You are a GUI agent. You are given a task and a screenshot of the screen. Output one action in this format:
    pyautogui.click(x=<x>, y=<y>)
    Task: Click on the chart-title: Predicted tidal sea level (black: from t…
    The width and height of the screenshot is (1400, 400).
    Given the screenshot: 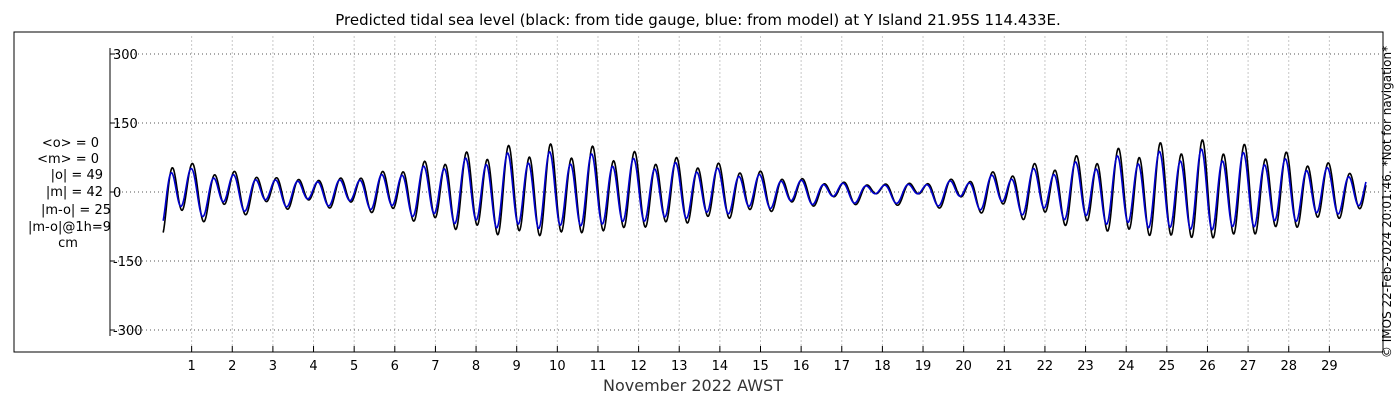 What is the action you would take?
    pyautogui.click(x=697, y=20)
    